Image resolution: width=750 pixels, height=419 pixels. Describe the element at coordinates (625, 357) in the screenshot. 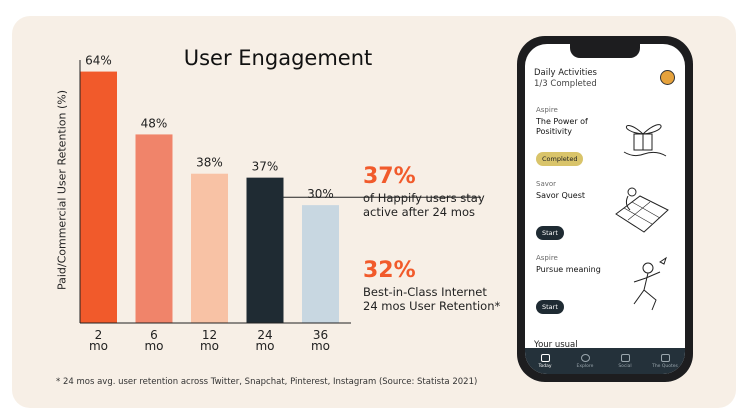

I see `social-icon` at that location.